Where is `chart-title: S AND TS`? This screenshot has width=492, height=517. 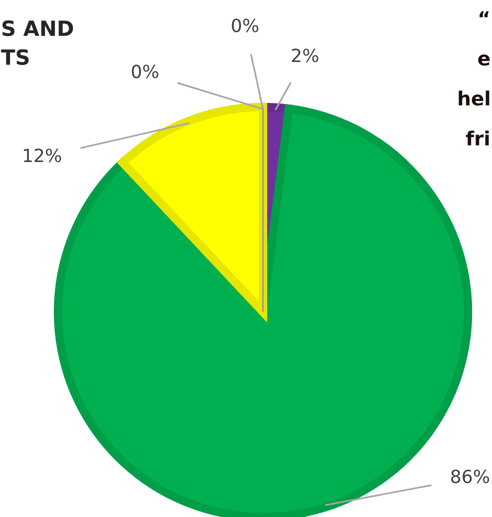
chart-title: S AND TS is located at coordinates (37, 42).